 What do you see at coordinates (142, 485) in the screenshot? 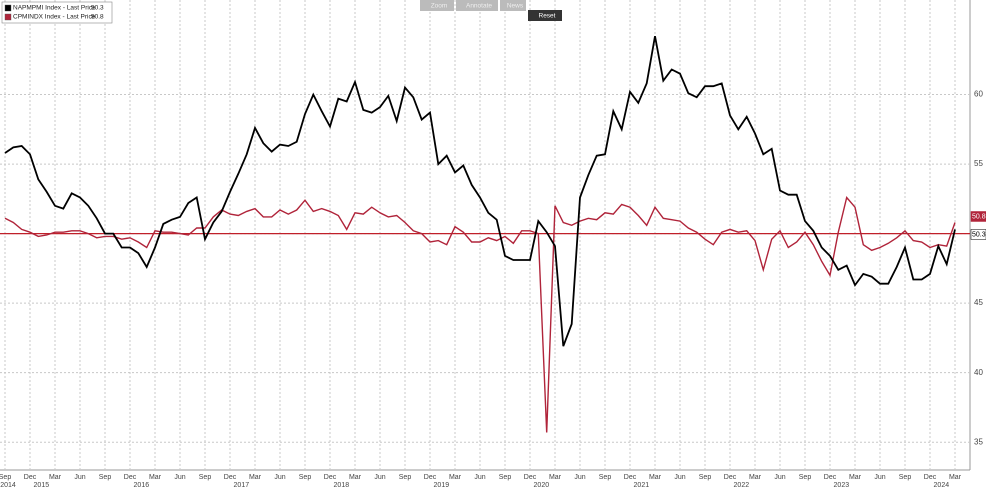
I see `x-year-label: 2016` at bounding box center [142, 485].